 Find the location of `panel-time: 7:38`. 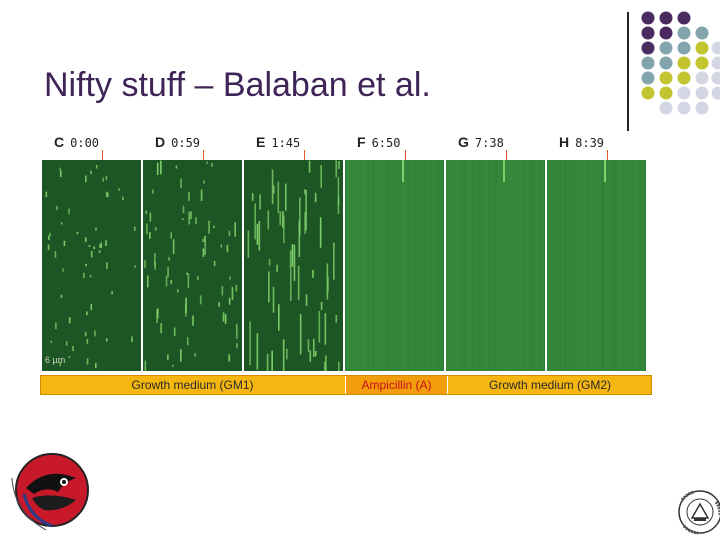

panel-time: 7:38 is located at coordinates (489, 143).